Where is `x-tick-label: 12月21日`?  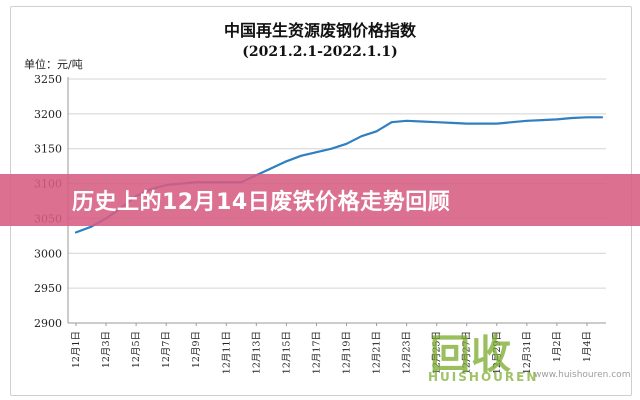 x-tick-label: 12月21日 is located at coordinates (377, 352).